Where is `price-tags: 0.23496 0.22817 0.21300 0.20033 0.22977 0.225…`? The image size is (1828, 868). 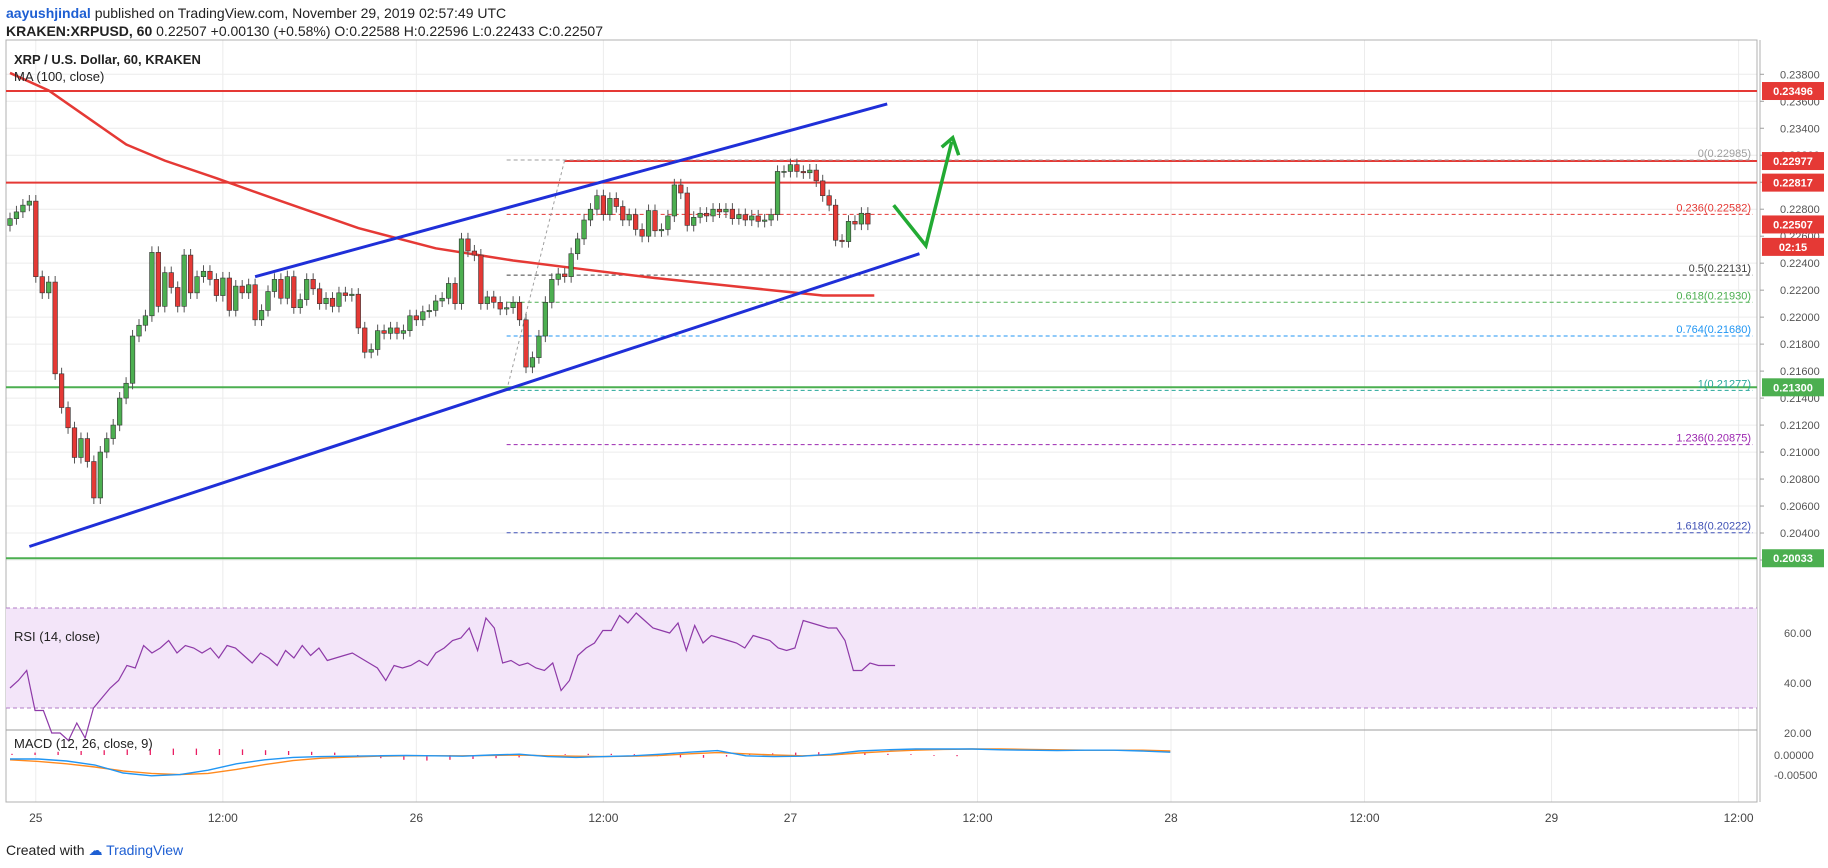 price-tags: 0.23496 0.22817 0.21300 0.20033 0.22977 0.225… is located at coordinates (1793, 325).